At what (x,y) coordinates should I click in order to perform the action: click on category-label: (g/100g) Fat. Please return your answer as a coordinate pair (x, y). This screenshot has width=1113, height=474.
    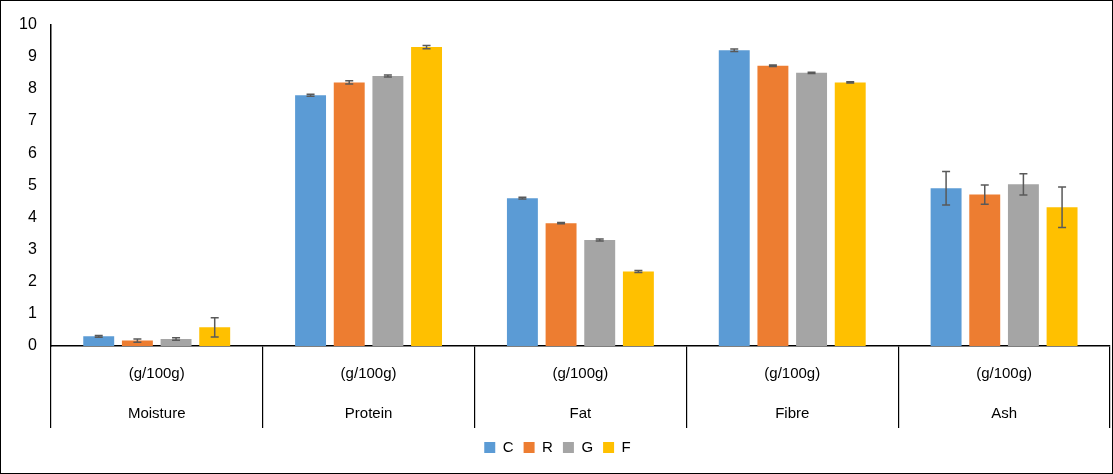
    Looking at the image, I should click on (580, 393).